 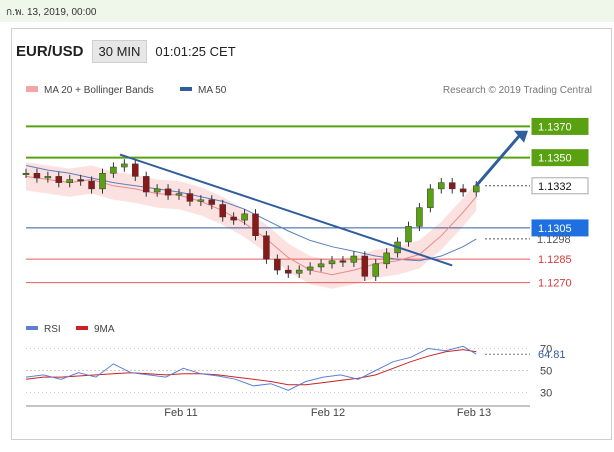 What do you see at coordinates (32, 89) in the screenshot?
I see `legend-swatch-ma20` at bounding box center [32, 89].